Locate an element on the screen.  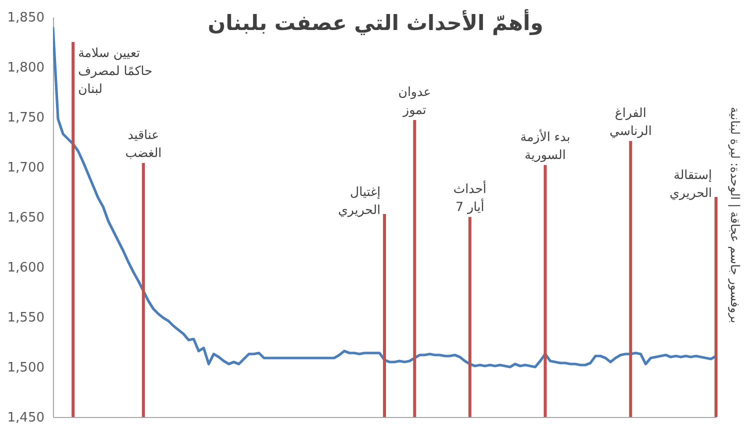
y-tick-label: 1,750 is located at coordinates (25, 118).